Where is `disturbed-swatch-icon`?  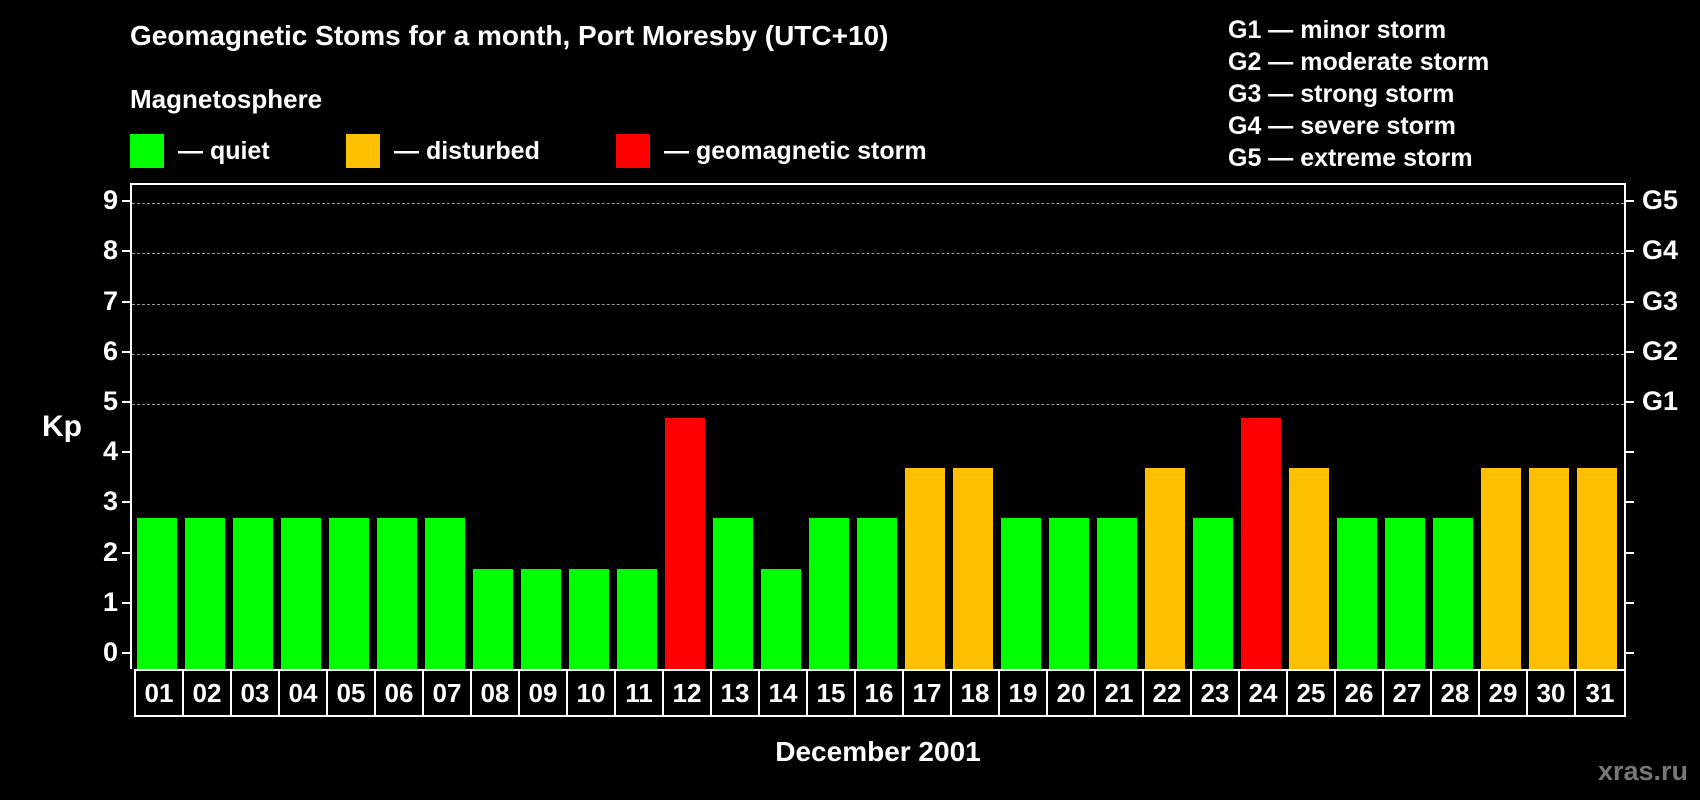
disturbed-swatch-icon is located at coordinates (363, 151).